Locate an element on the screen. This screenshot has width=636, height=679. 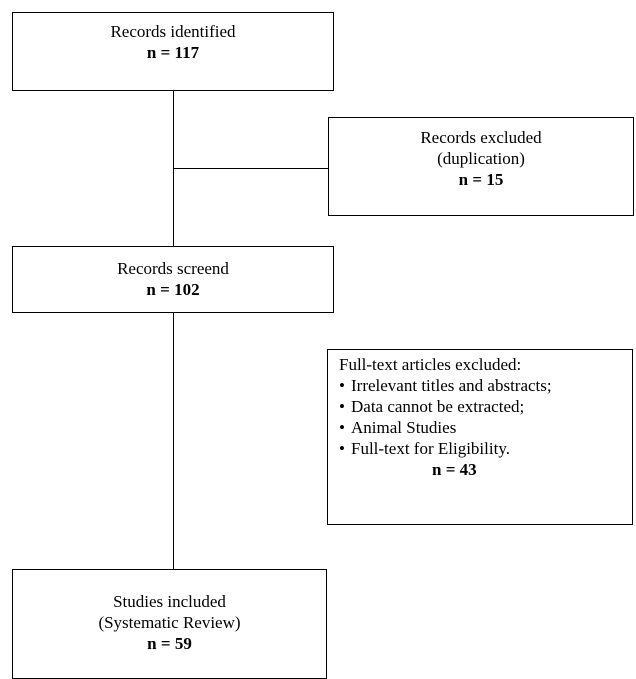
records-identified-box: Records identified n = 117 is located at coordinates (173, 51).